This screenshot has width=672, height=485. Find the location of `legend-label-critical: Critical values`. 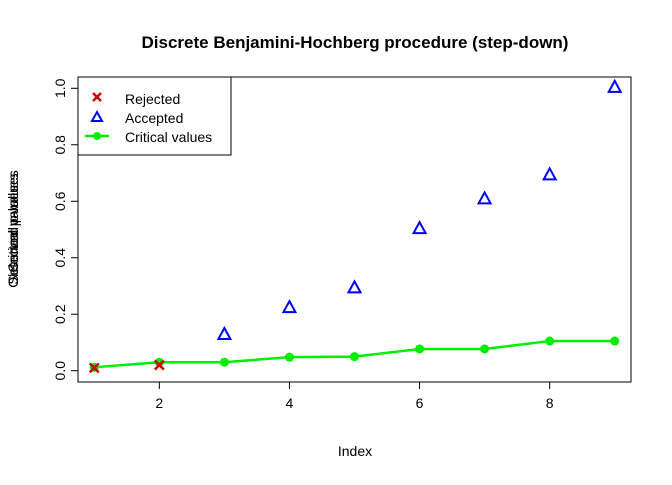

legend-label-critical: Critical values is located at coordinates (168, 137).